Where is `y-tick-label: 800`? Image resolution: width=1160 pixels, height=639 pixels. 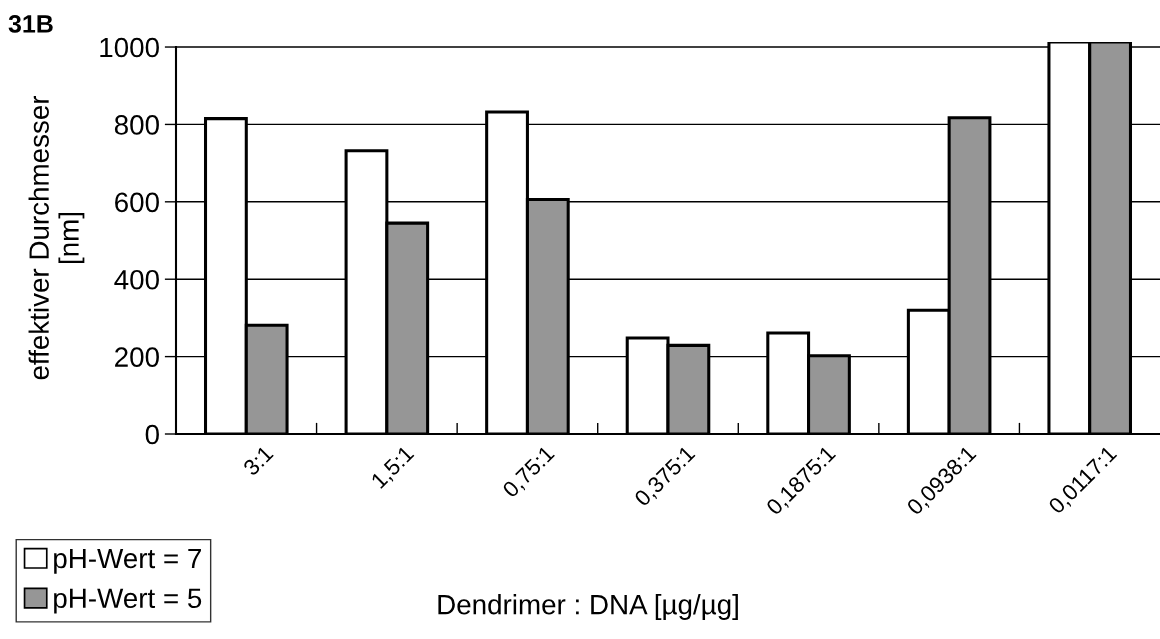 y-tick-label: 800 is located at coordinates (136, 125).